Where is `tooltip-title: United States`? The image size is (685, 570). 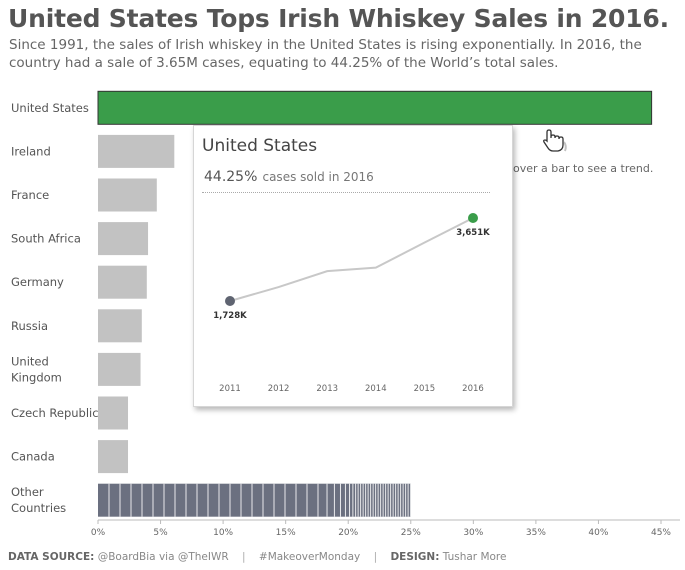
tooltip-title: United States is located at coordinates (260, 146).